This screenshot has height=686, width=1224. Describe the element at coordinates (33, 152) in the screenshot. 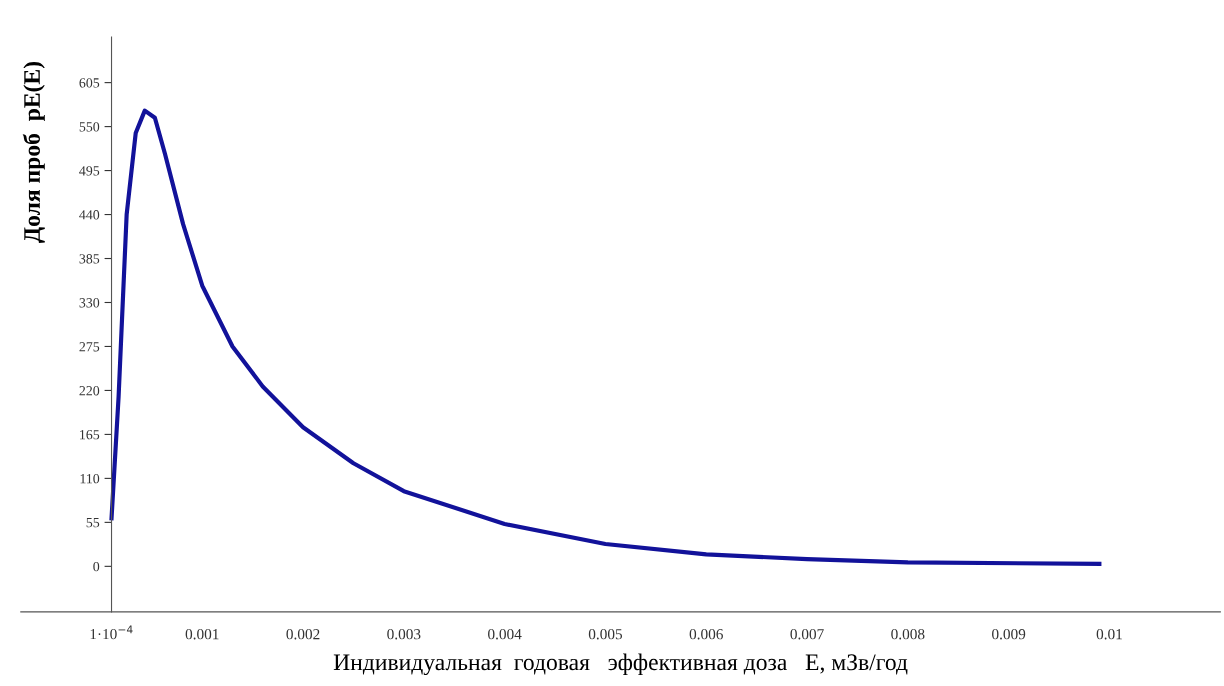

I see `y-axis-title: Доля проб pE(E)` at that location.